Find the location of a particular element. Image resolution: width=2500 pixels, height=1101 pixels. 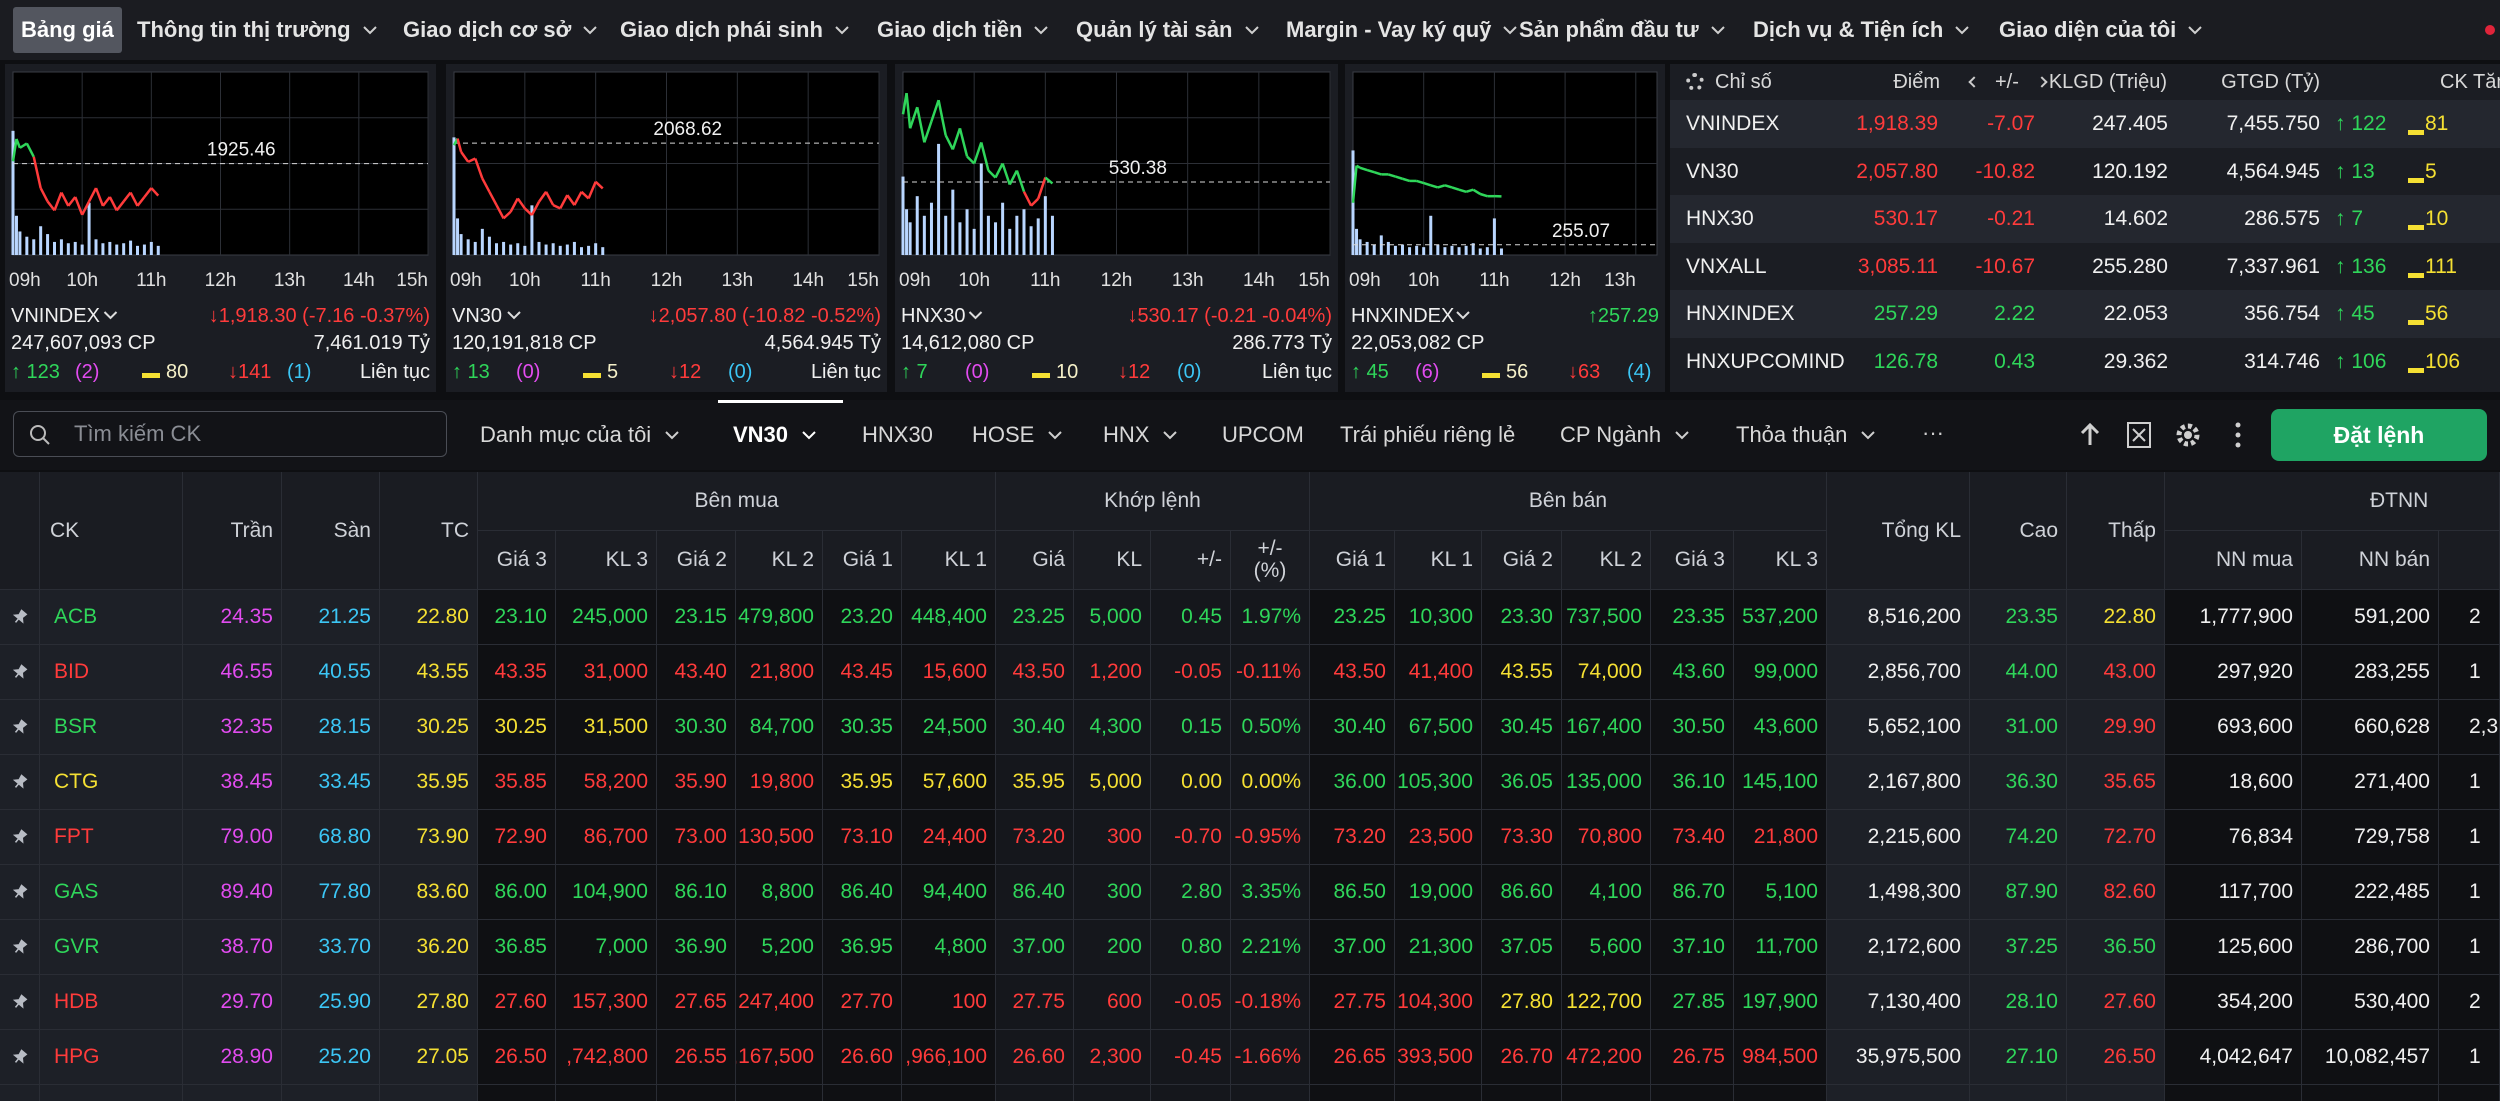

price-cell: 286,700 is located at coordinates (2370, 947).